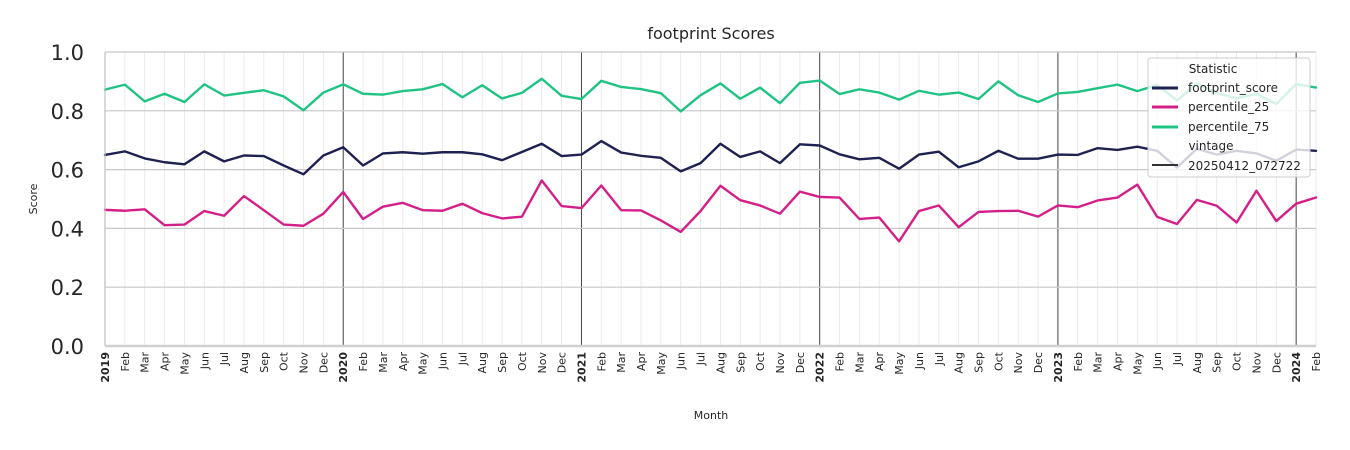 This screenshot has width=1350, height=450. What do you see at coordinates (1296, 367) in the screenshot?
I see `x-tick-label: 2024` at bounding box center [1296, 367].